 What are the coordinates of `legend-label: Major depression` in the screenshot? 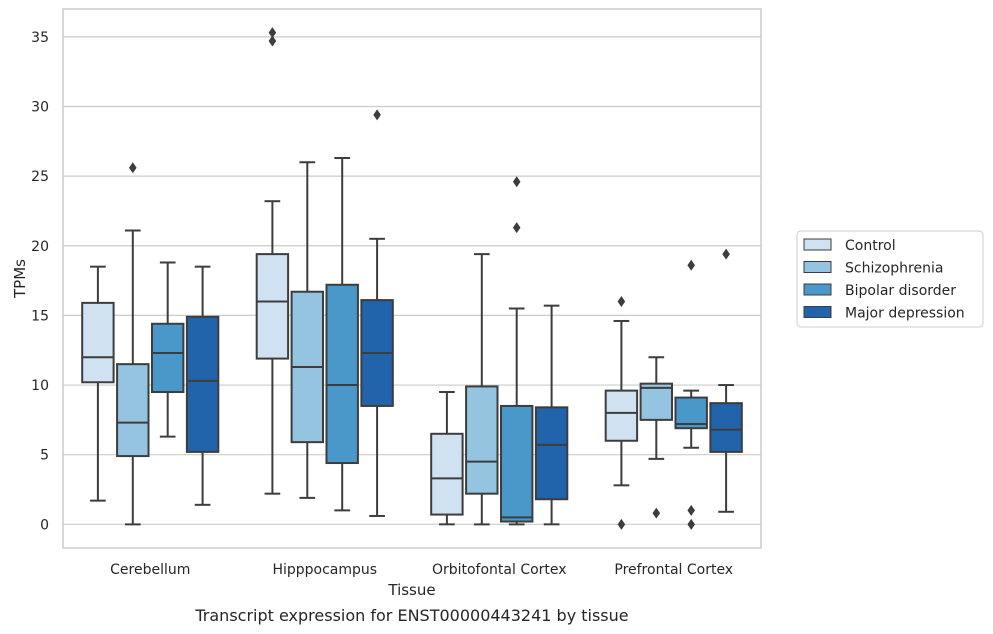 It's located at (905, 314).